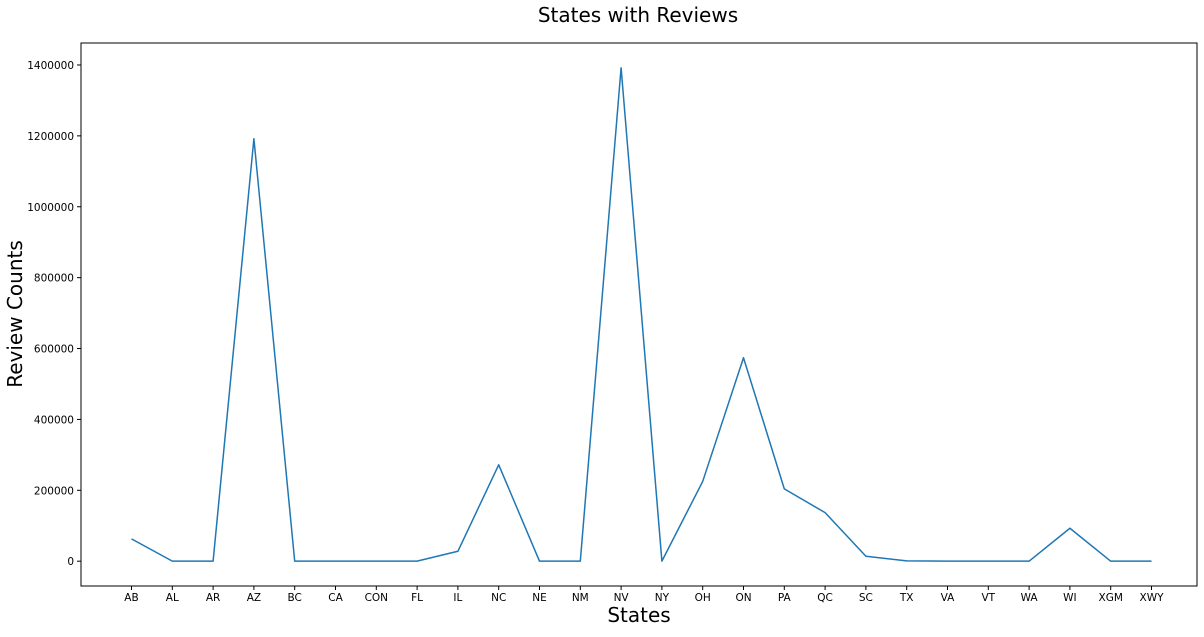 The height and width of the screenshot is (637, 1204). Describe the element at coordinates (54, 491) in the screenshot. I see `y-tick-label: 200000` at that location.